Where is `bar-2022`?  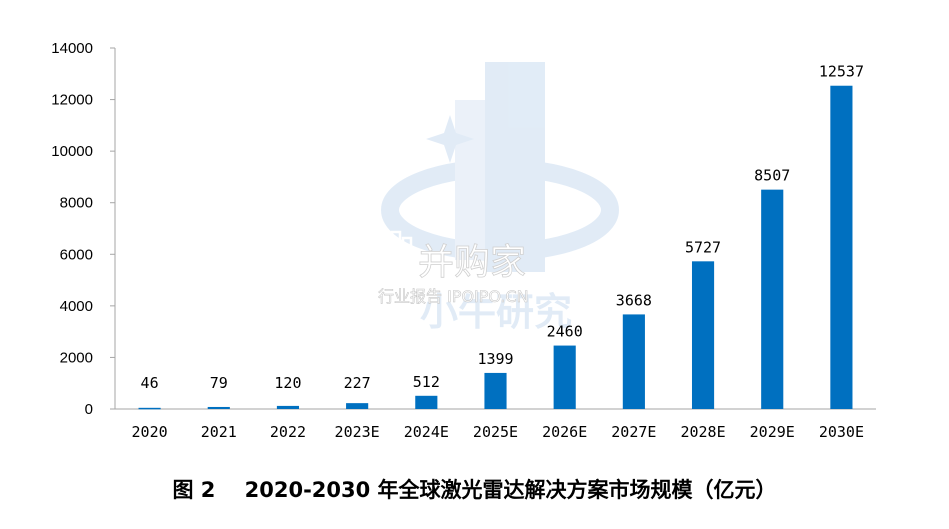
bar-2022 is located at coordinates (288, 407).